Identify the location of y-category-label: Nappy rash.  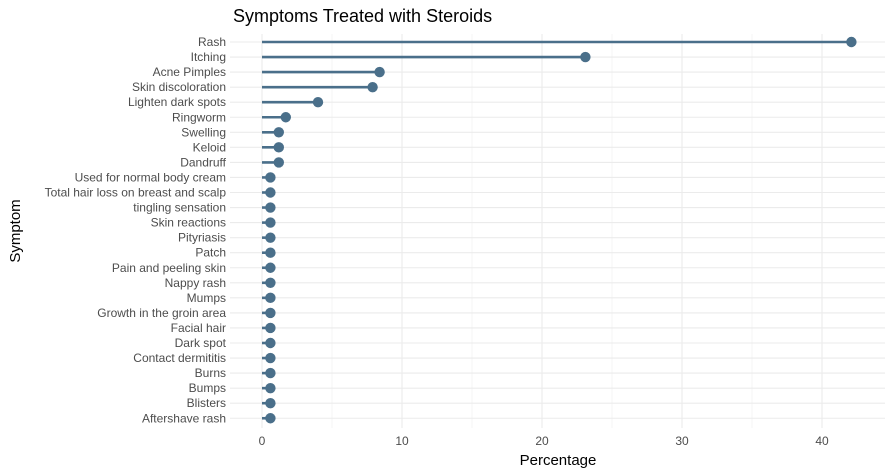
(195, 283).